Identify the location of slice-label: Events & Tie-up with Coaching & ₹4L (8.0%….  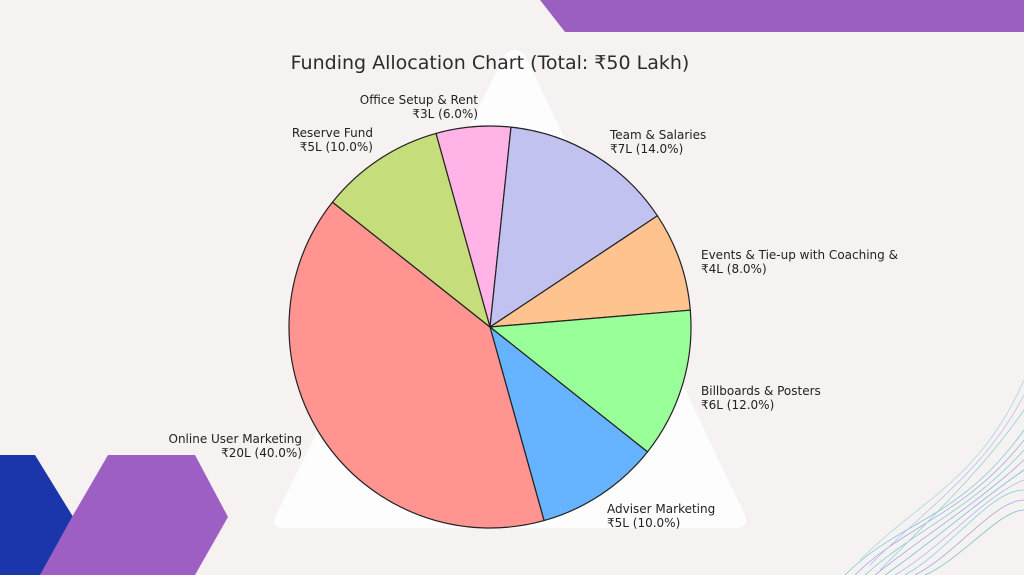
(799, 262).